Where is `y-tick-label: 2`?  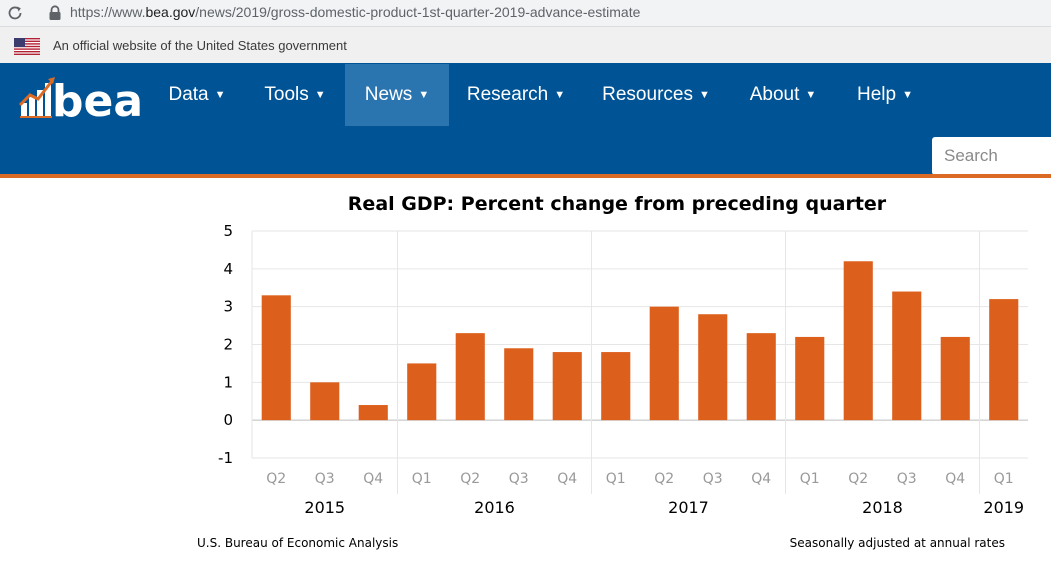
y-tick-label: 2 is located at coordinates (228, 345).